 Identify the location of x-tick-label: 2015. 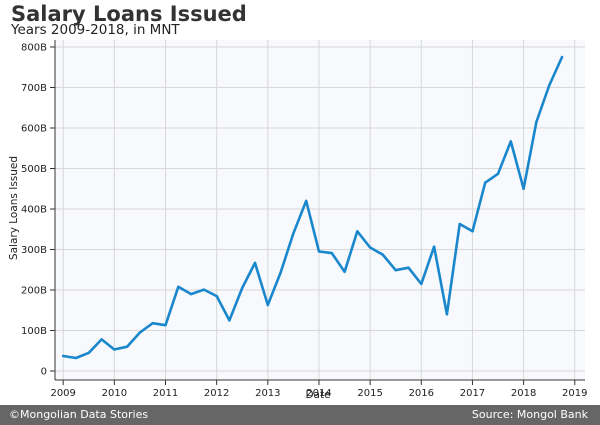
(369, 393).